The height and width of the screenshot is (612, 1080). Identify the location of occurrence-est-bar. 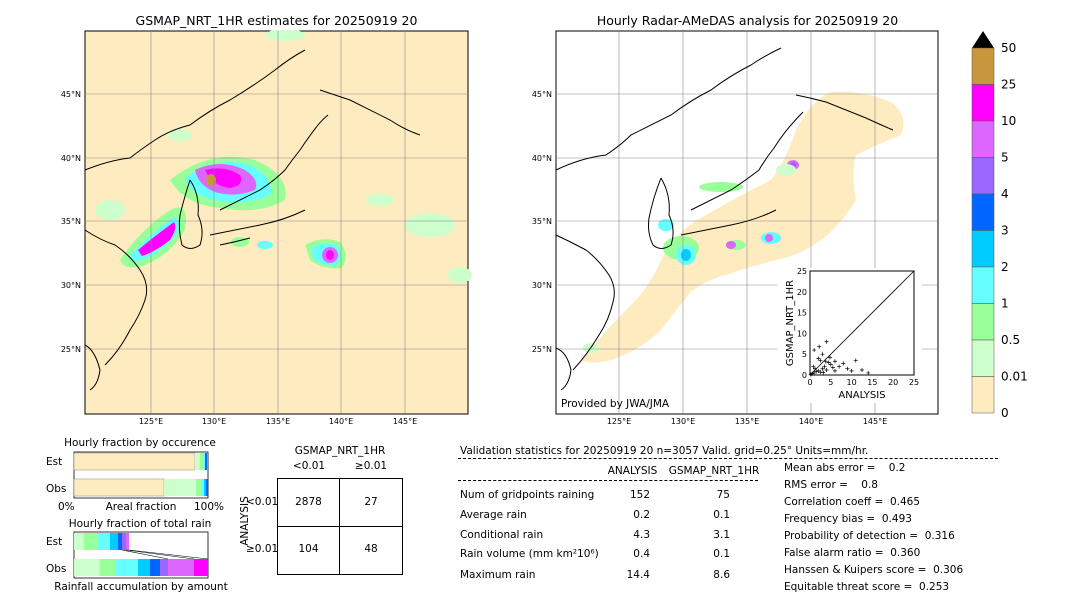
(140, 461).